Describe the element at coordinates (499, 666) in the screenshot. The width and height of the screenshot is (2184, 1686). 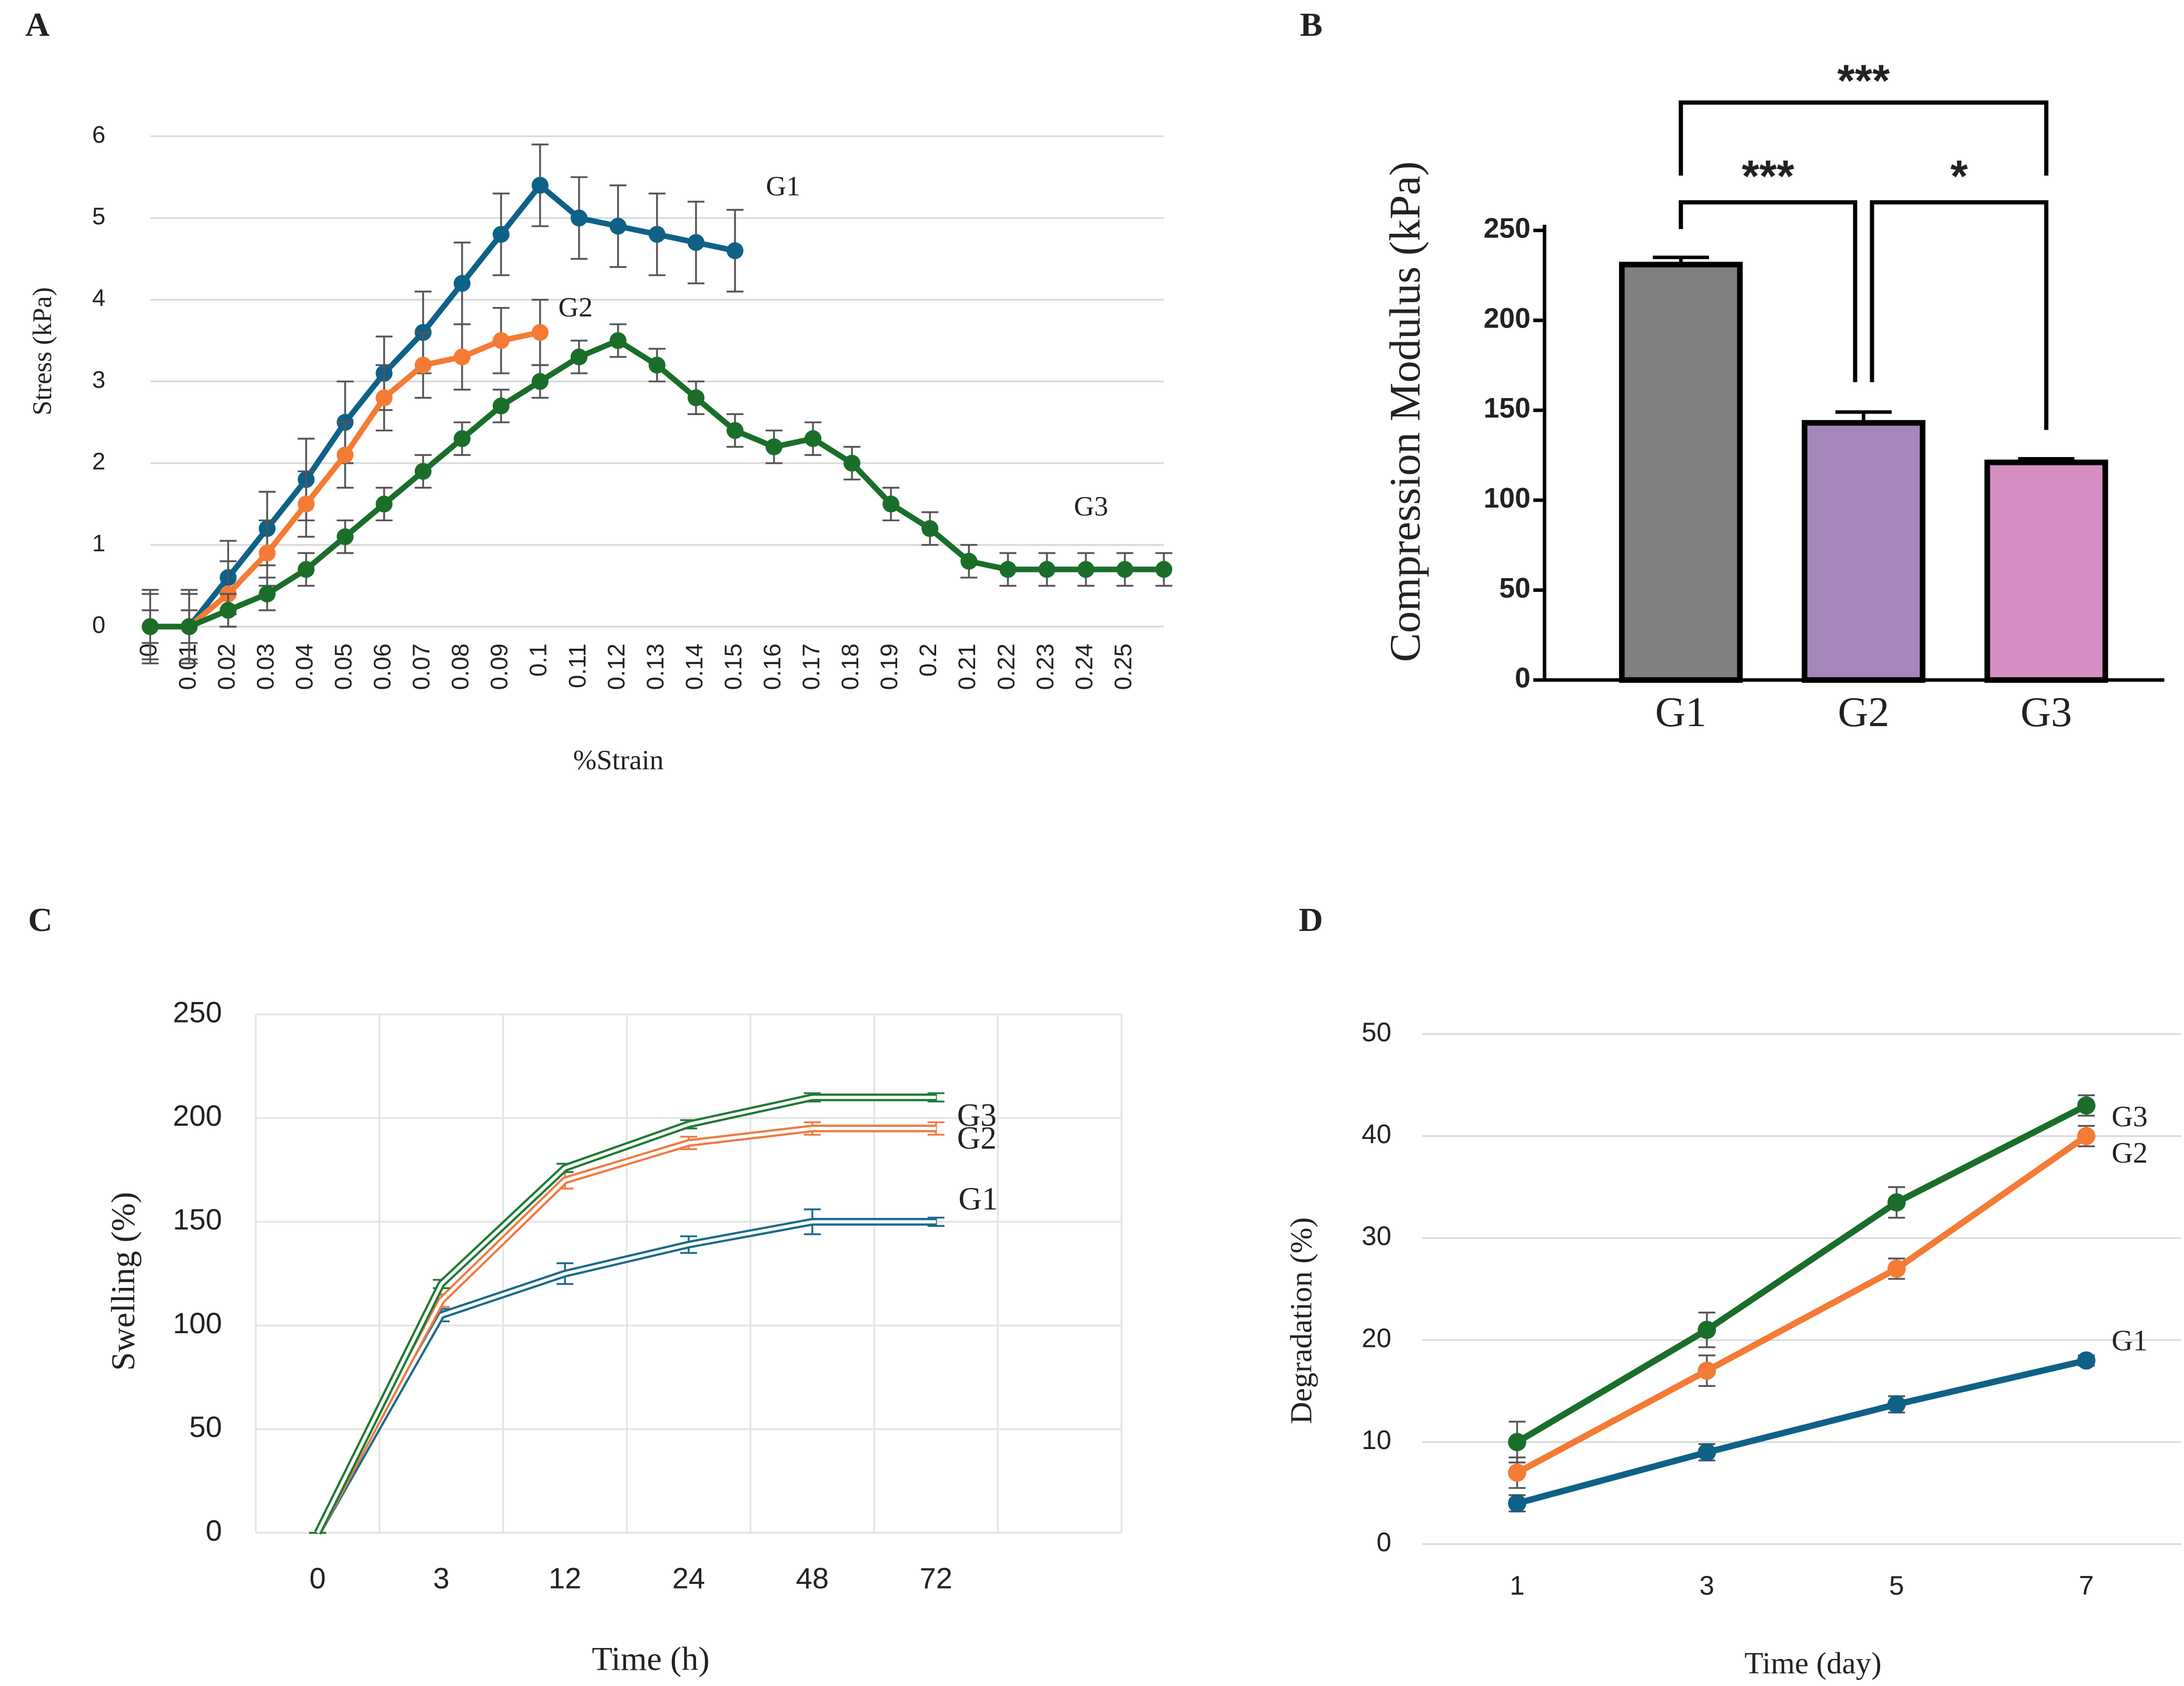
I see `x-tick-label: 0.09` at that location.